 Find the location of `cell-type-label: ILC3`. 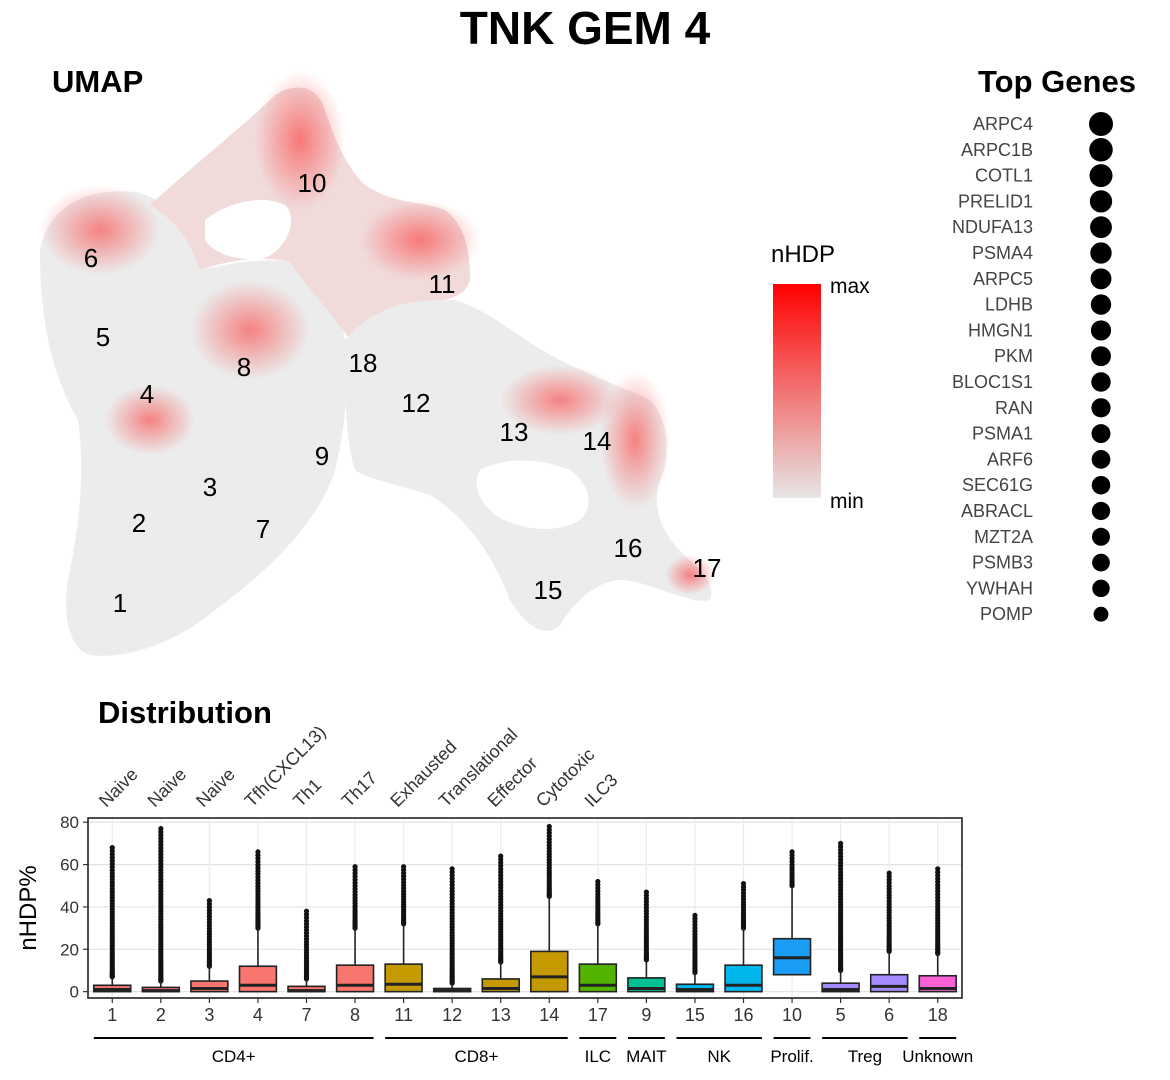

cell-type-label: ILC3 is located at coordinates (601, 790).